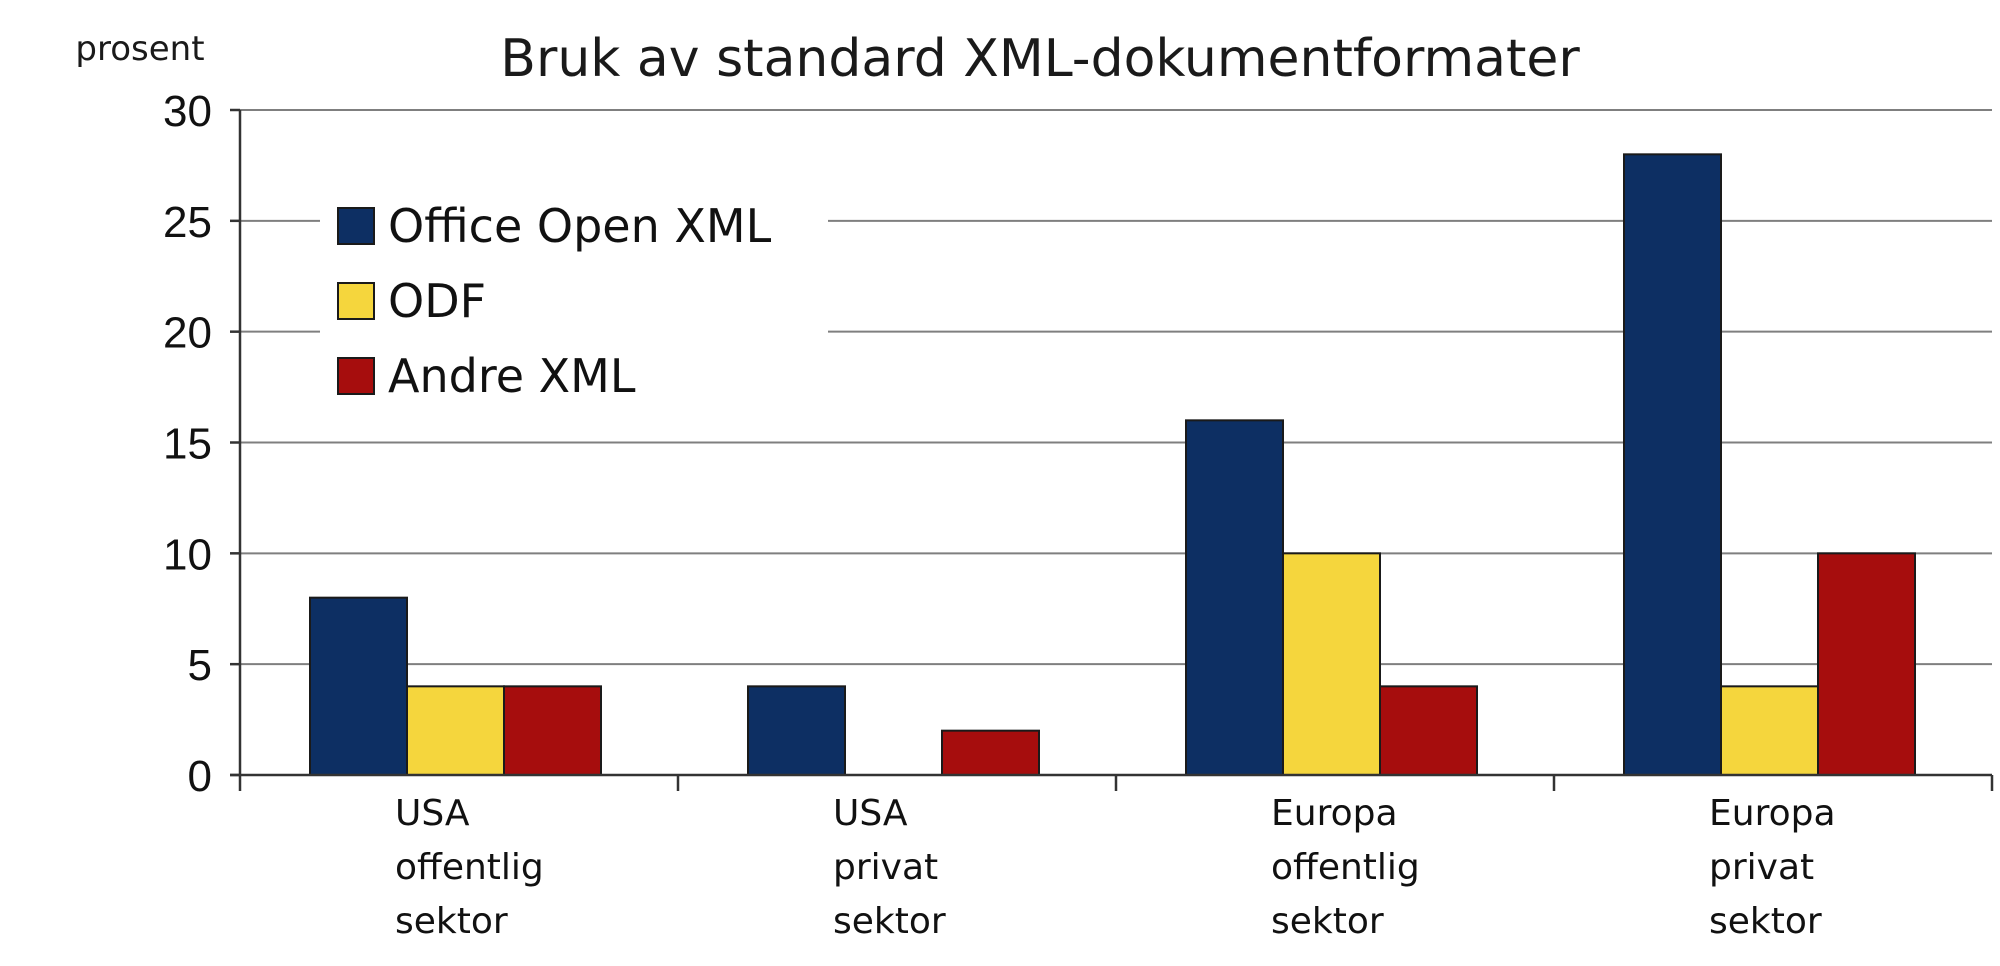 The image size is (2000, 966). Describe the element at coordinates (187, 333) in the screenshot. I see `y-tick-label: 20` at that location.